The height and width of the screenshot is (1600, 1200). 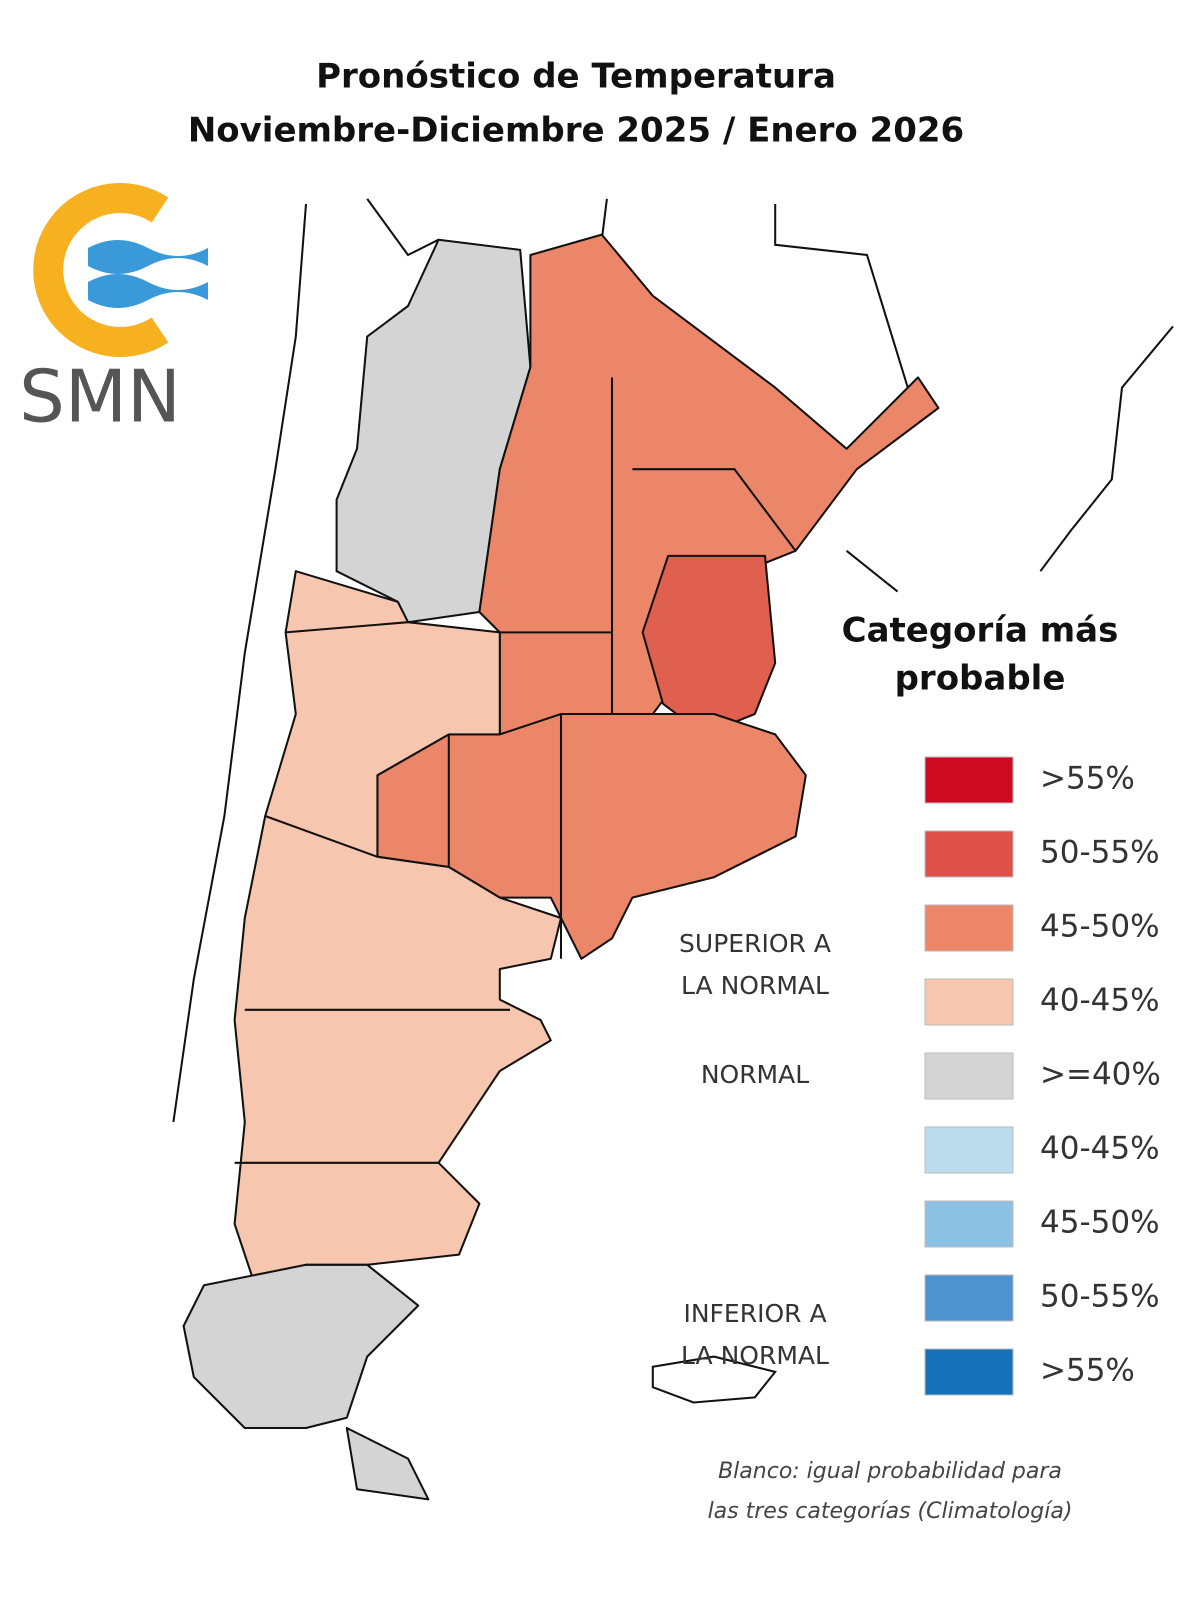 What do you see at coordinates (755, 943) in the screenshot?
I see `group-label: SUPERIOR A` at bounding box center [755, 943].